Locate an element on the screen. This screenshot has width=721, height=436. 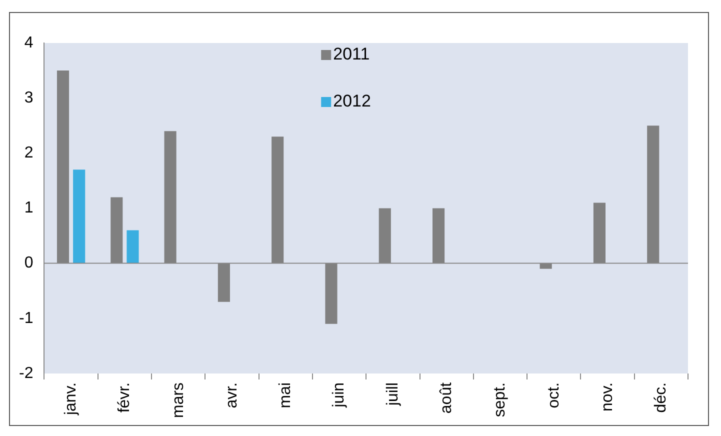
y-tick-label: 2 is located at coordinates (29, 153).